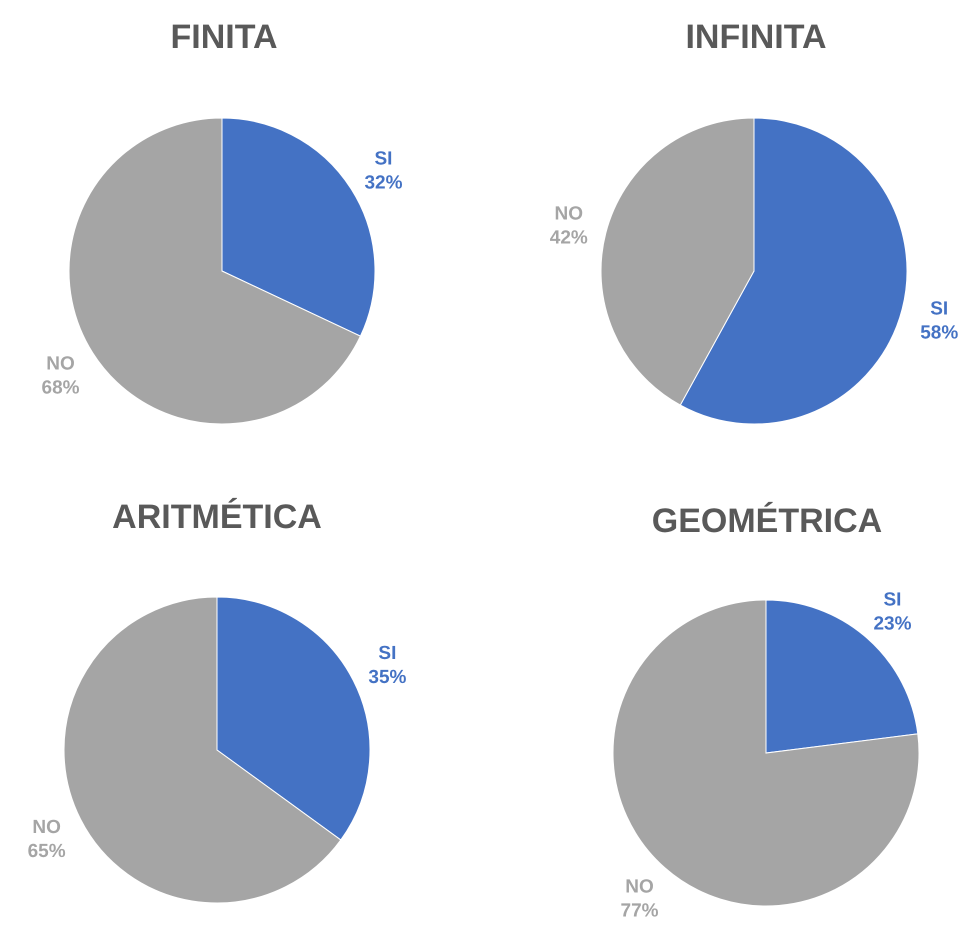  Describe the element at coordinates (47, 851) in the screenshot. I see `data-label: 65%` at that location.